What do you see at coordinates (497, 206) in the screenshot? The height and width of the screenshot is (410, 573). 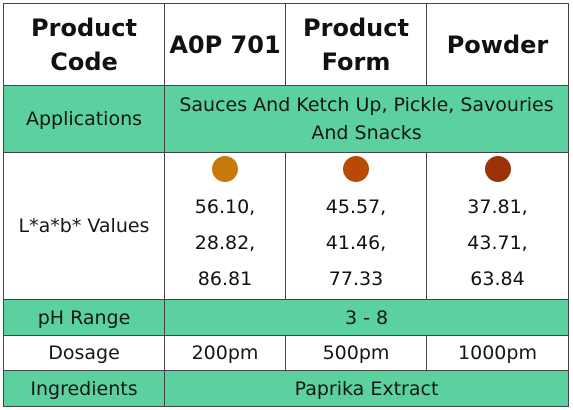 I see `lab-l-value: 37.81,` at bounding box center [497, 206].